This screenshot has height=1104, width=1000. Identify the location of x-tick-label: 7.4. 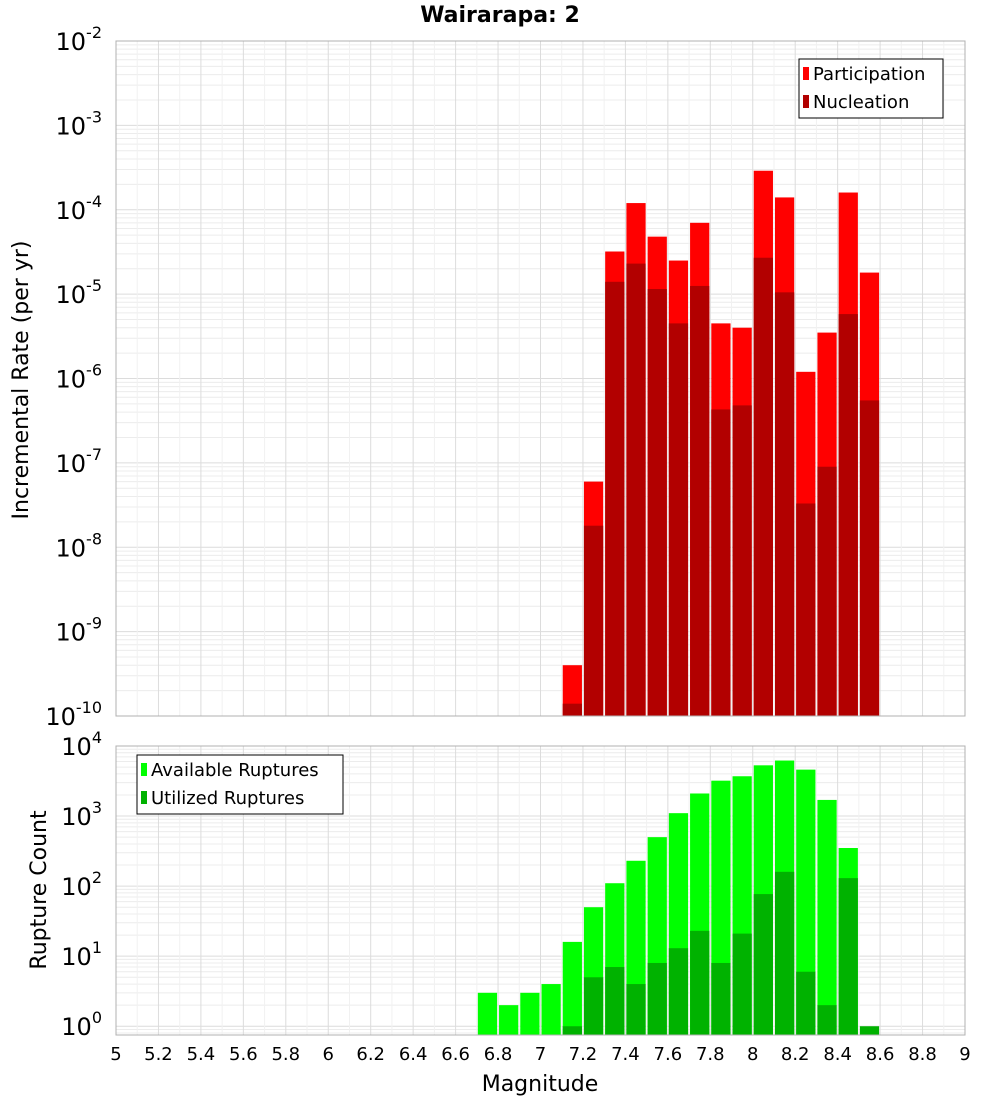
(625, 1054).